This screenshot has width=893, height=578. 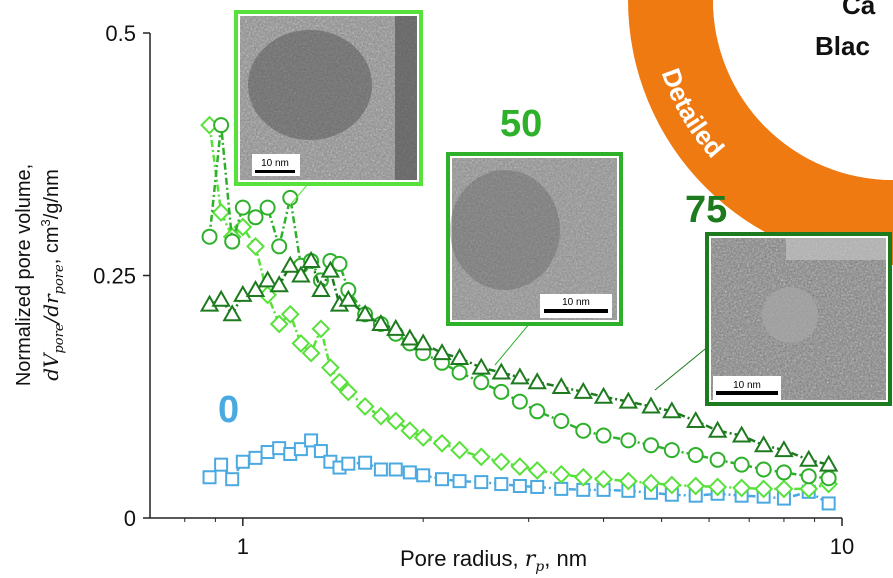 What do you see at coordinates (859, 10) in the screenshot?
I see `corner-text-1: Ca` at bounding box center [859, 10].